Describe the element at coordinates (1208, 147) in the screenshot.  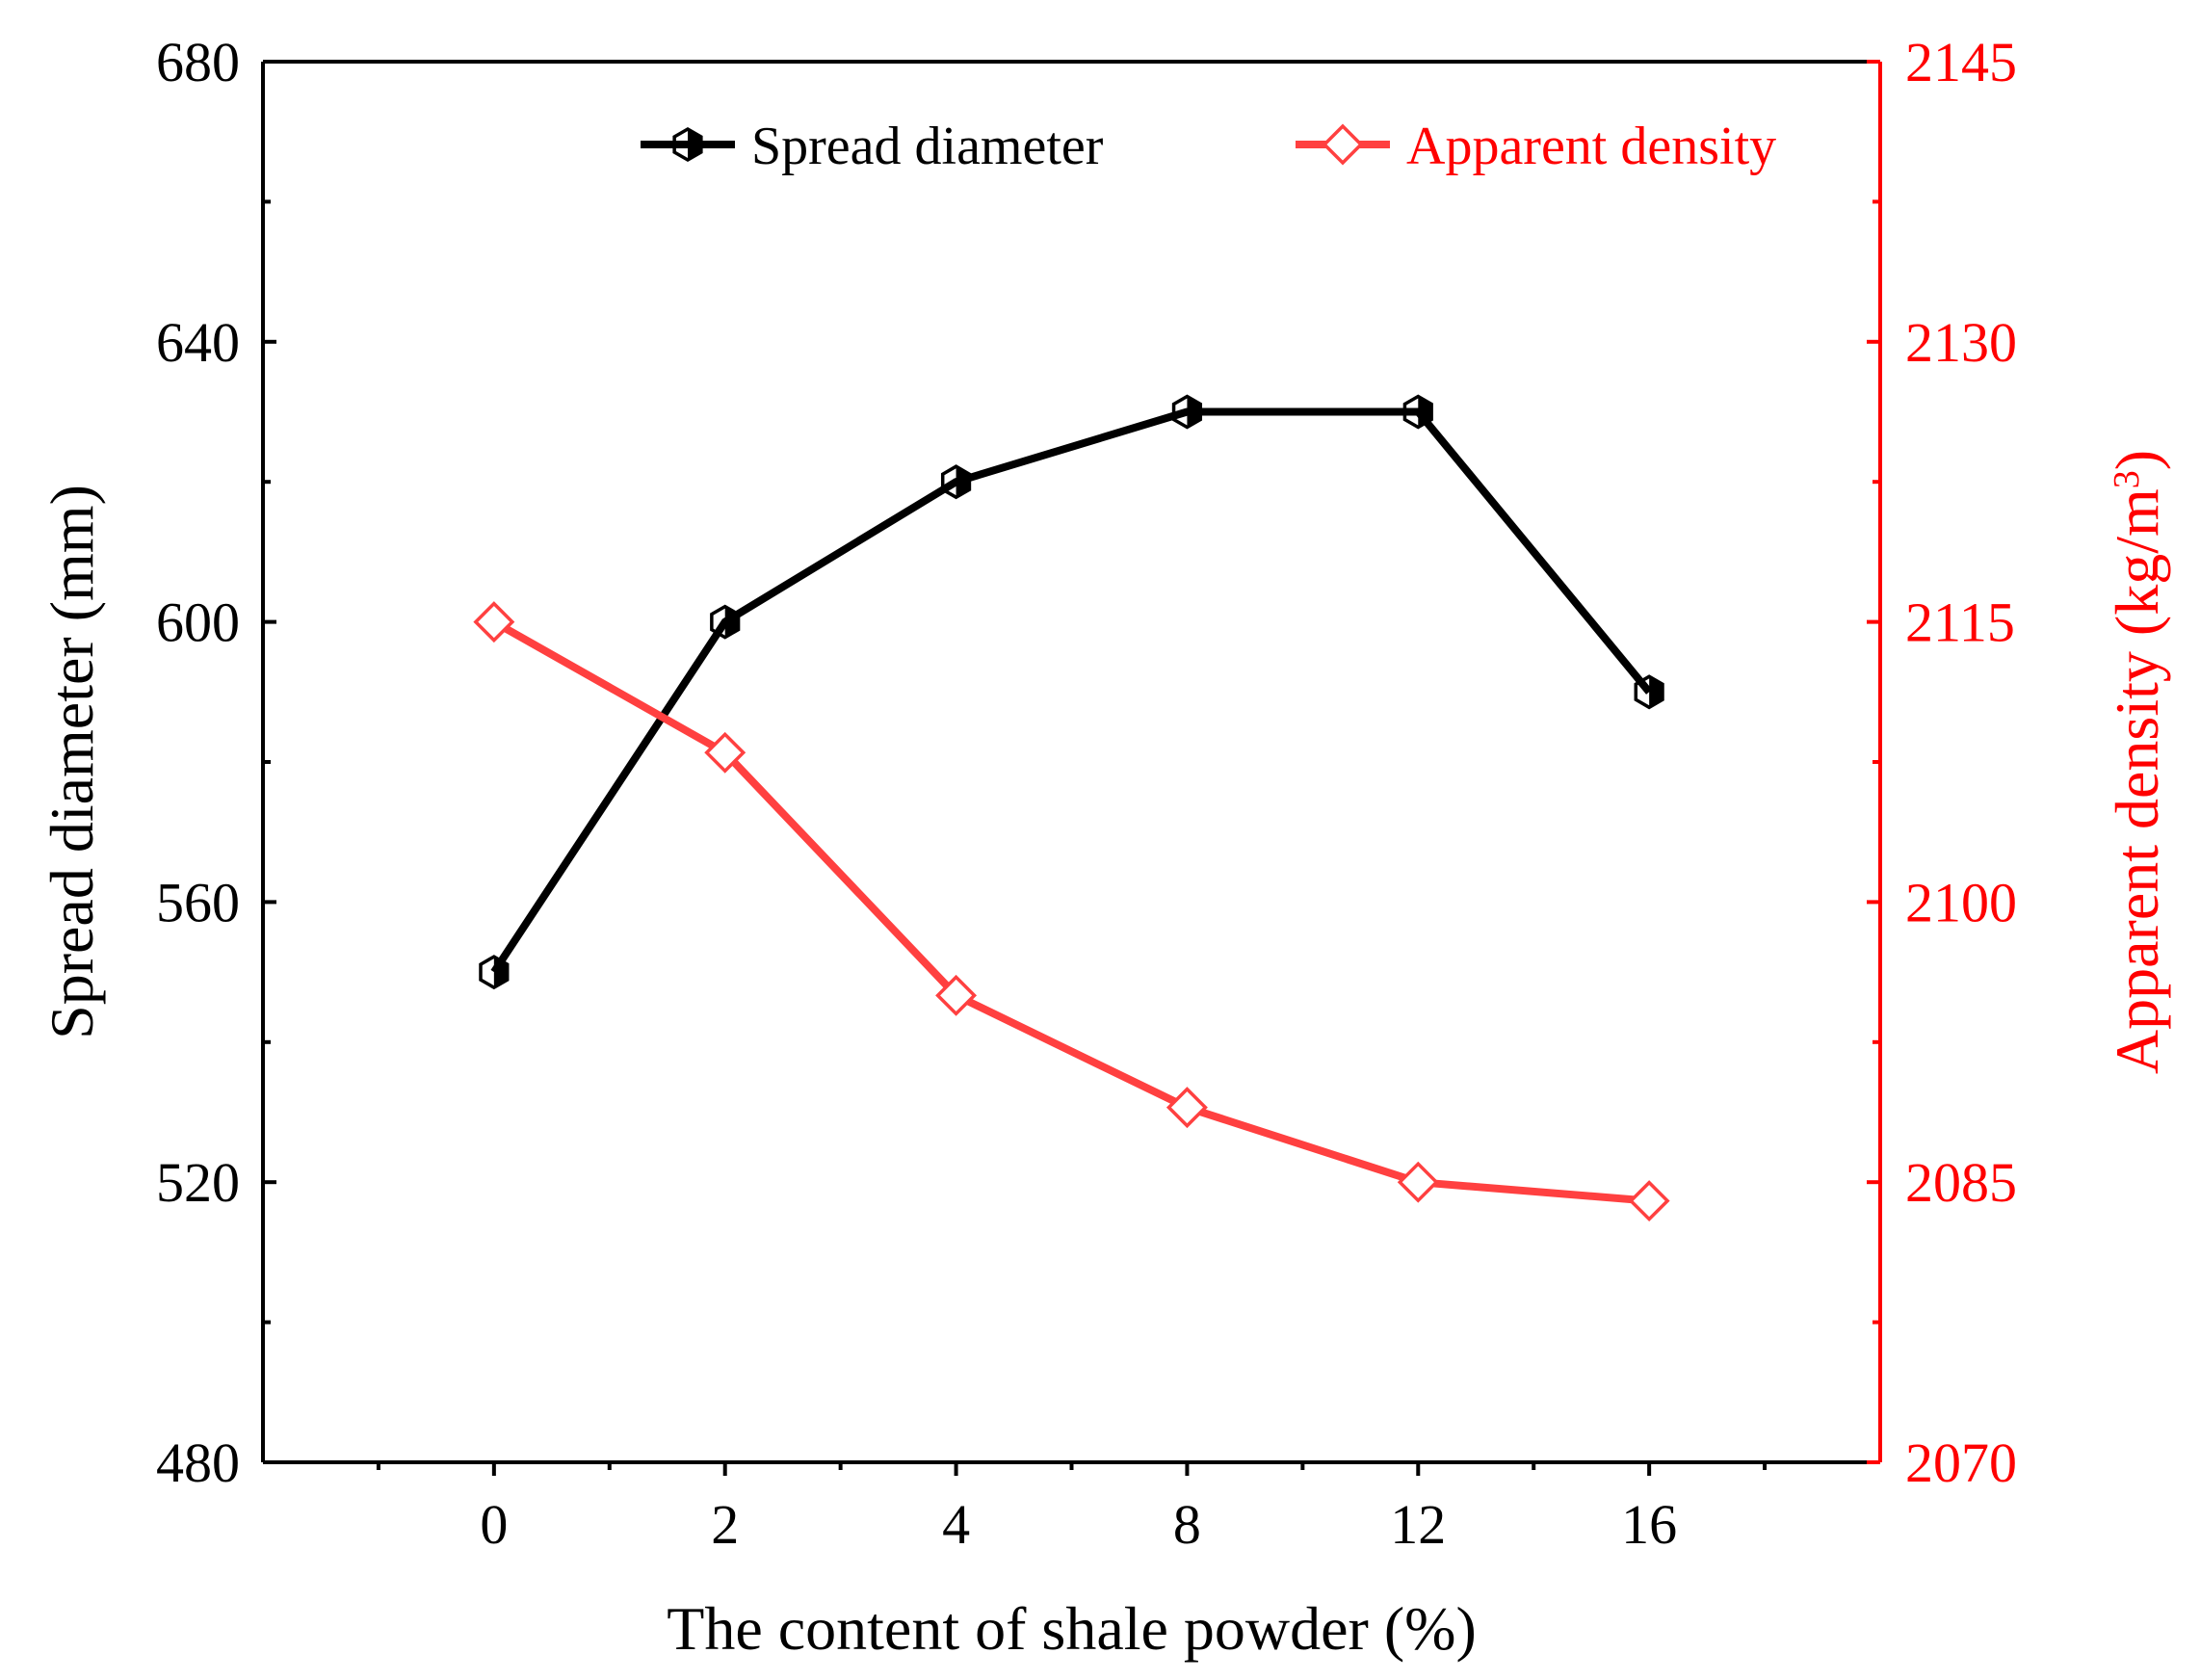
I see `legend: Spread diameter Apparent density` at that location.